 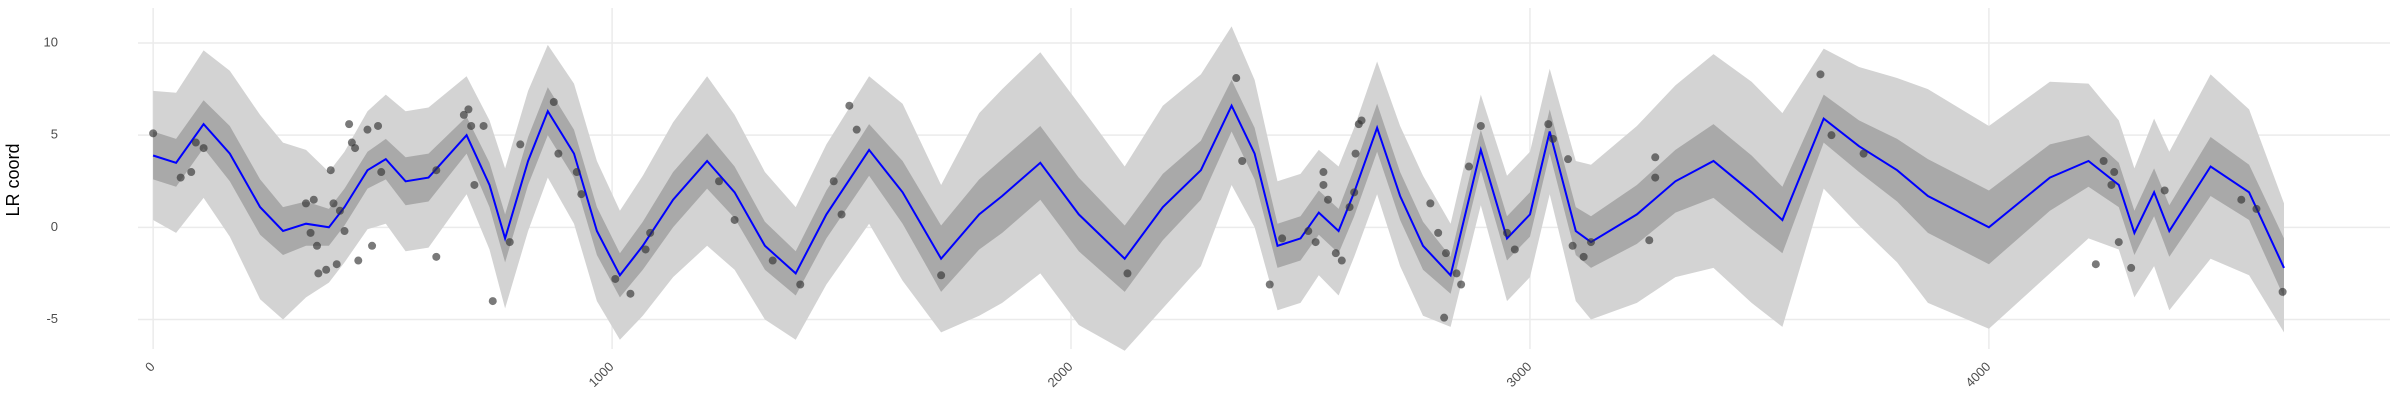 I want to click on x-tick-label: 4000, so click(x=1977, y=374).